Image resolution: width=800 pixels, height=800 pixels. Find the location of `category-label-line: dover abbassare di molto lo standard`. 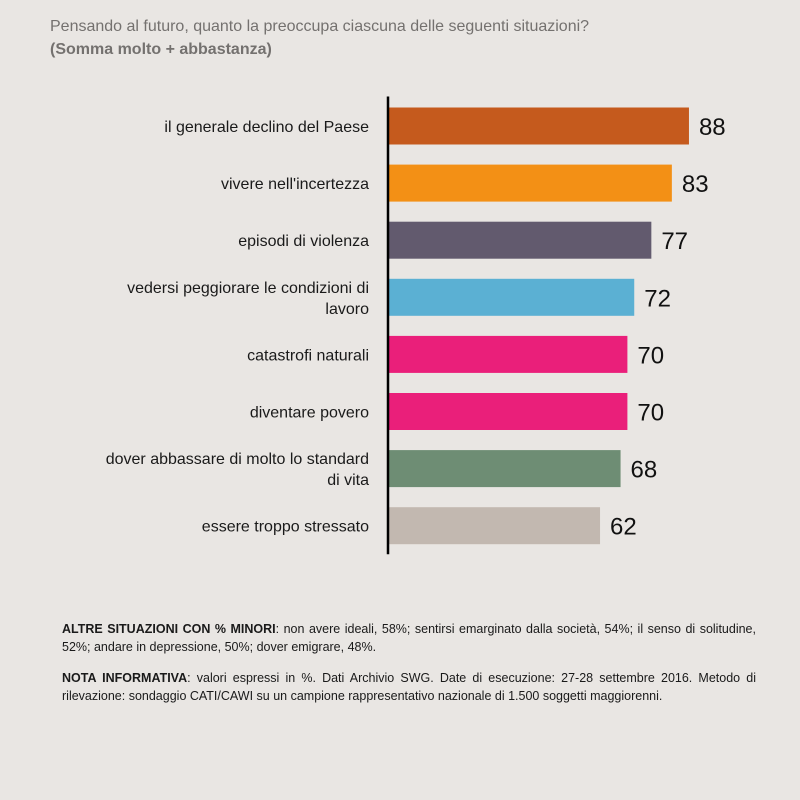

category-label-line: dover abbassare di molto lo standard is located at coordinates (237, 459).